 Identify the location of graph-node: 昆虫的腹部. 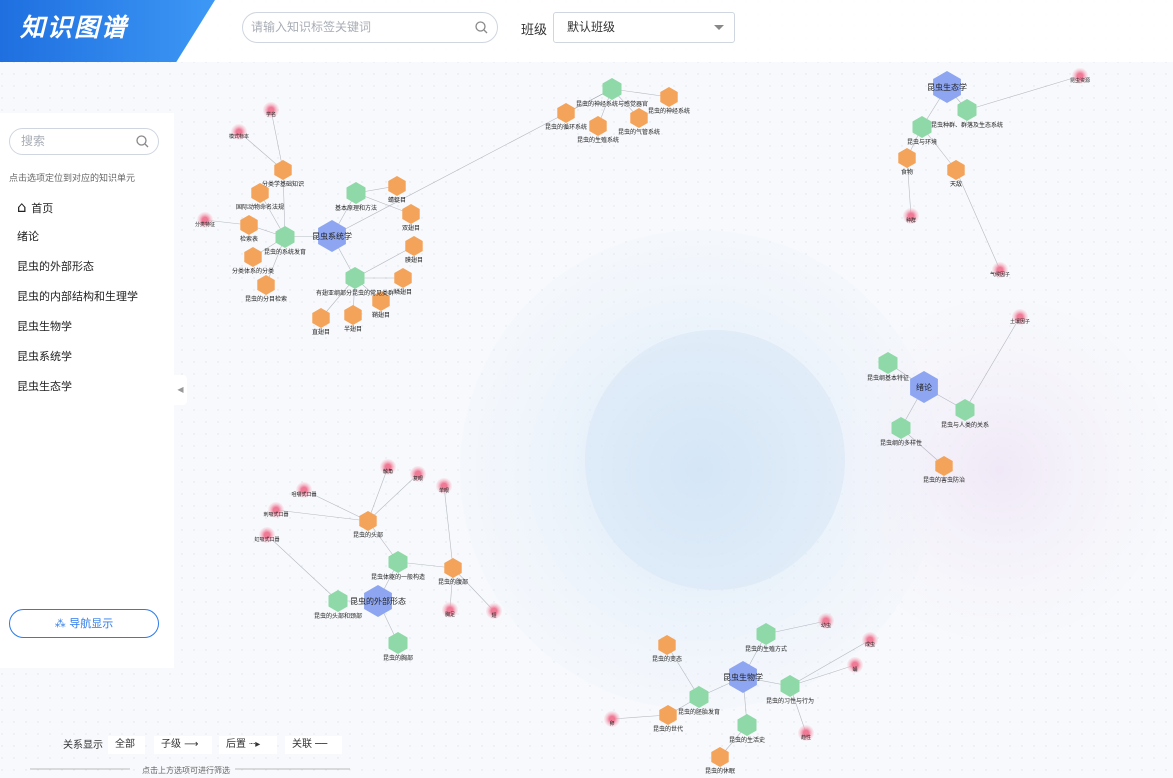
(453, 572).